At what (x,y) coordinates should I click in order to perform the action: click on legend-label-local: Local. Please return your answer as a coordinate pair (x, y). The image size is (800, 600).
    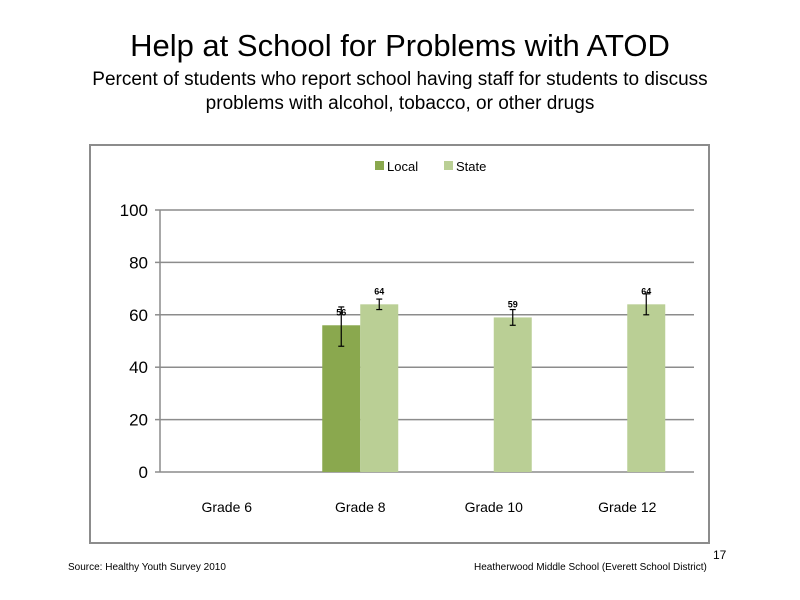
    Looking at the image, I should click on (402, 166).